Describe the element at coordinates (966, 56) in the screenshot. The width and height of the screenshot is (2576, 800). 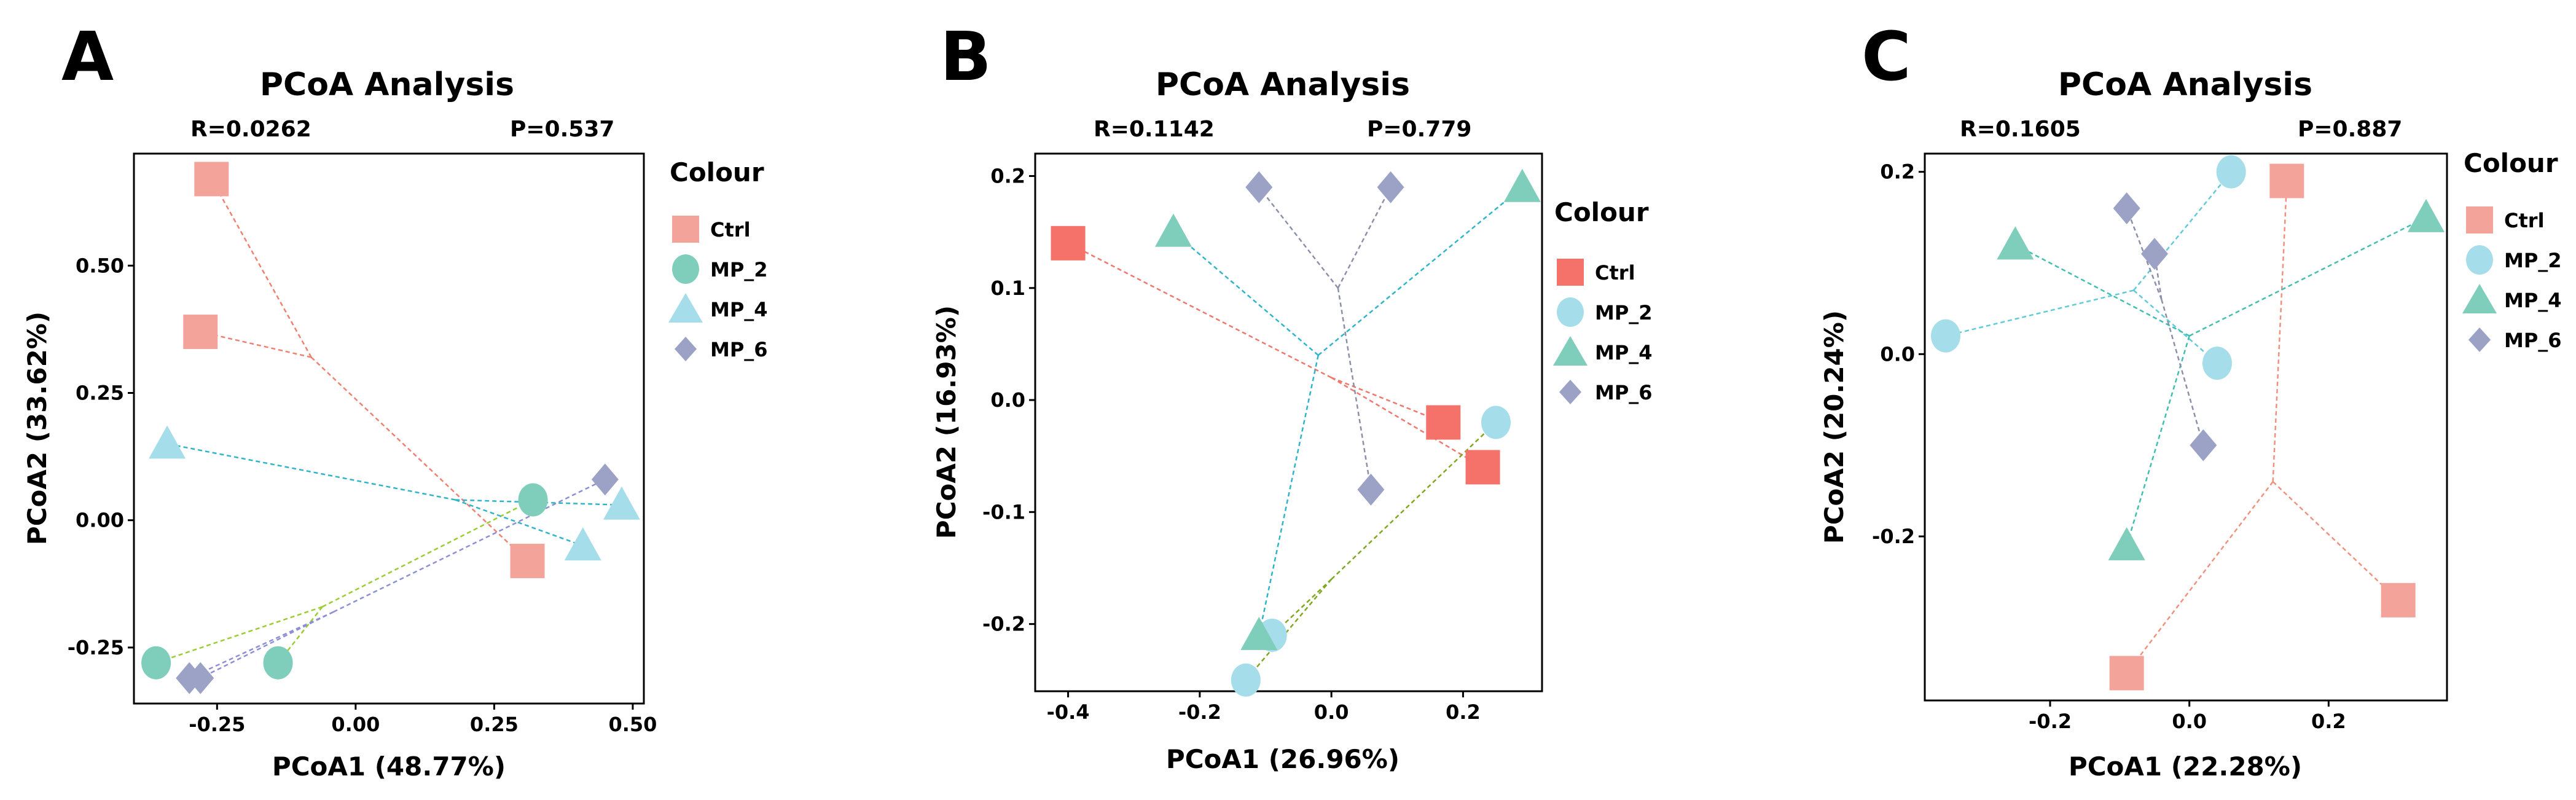
I see `panel-letter: B` at that location.